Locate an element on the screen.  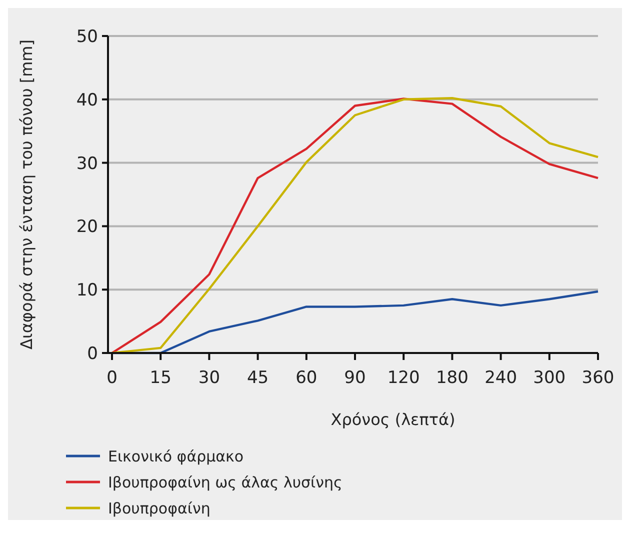
x-tick-label: 45 is located at coordinates (257, 378).